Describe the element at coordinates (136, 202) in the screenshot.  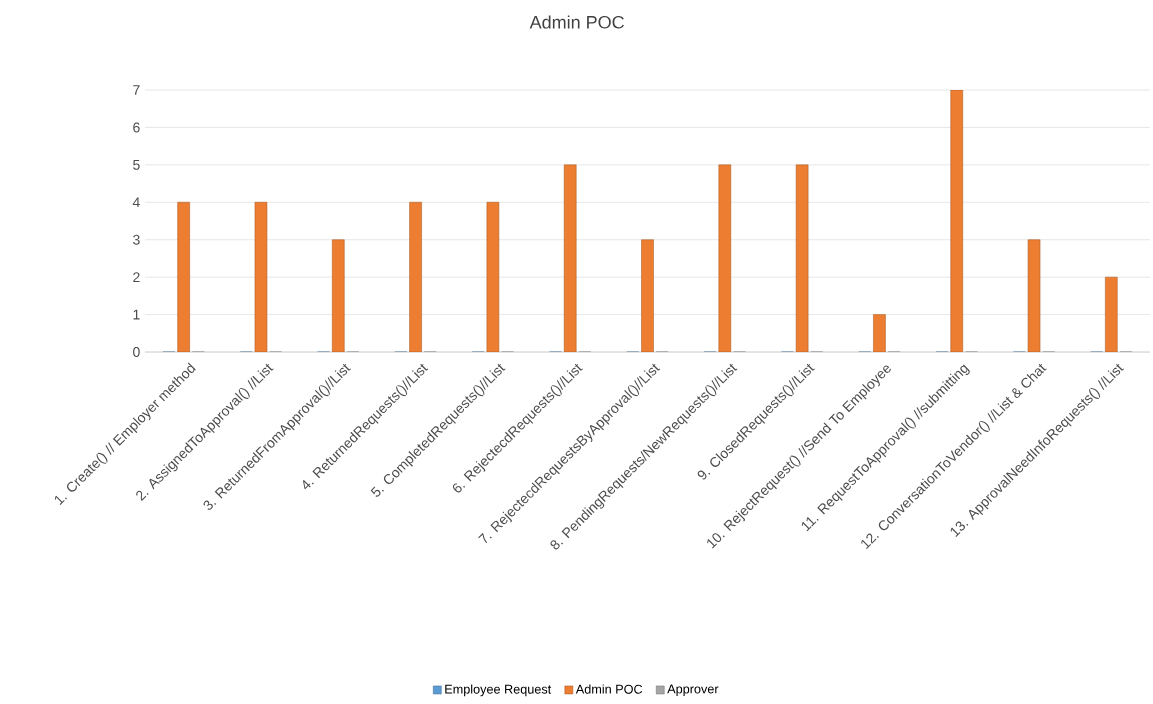
I see `y-tick-label: 4` at that location.